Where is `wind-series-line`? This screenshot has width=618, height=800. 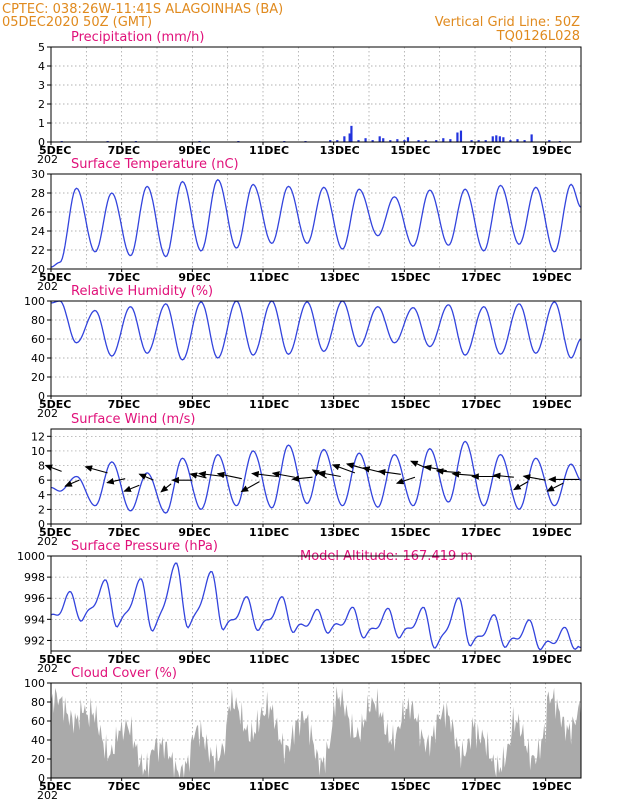
wind-series-line is located at coordinates (316, 477).